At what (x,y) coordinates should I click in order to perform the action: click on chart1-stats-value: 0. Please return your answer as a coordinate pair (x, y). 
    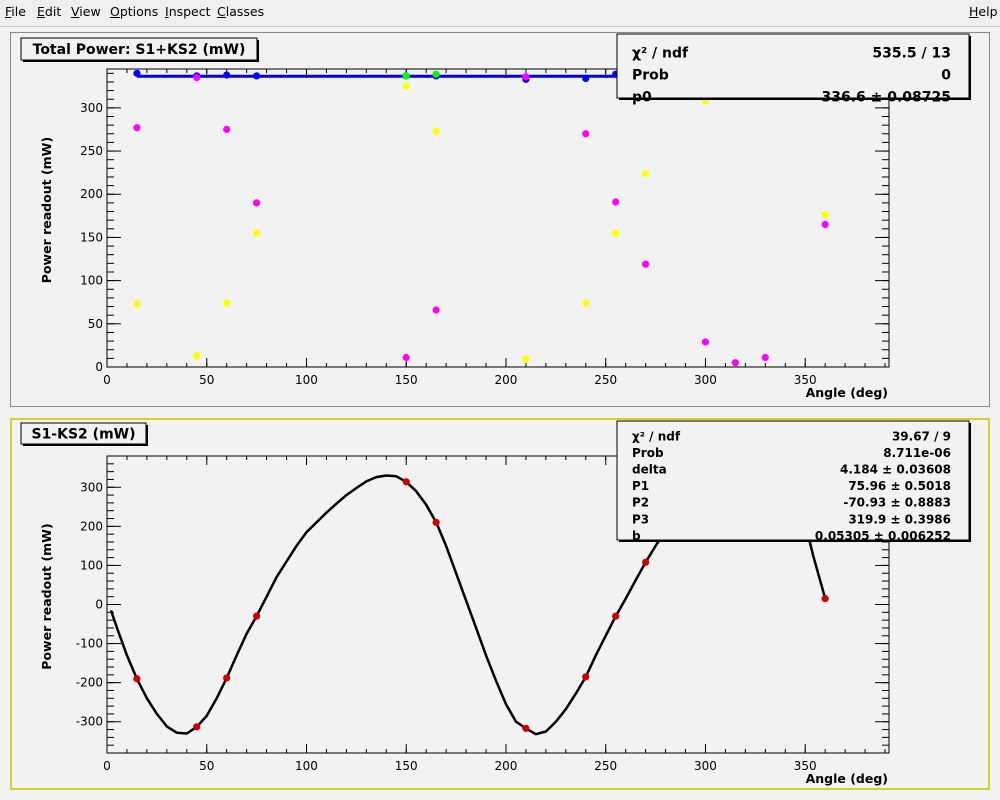
    Looking at the image, I should click on (946, 76).